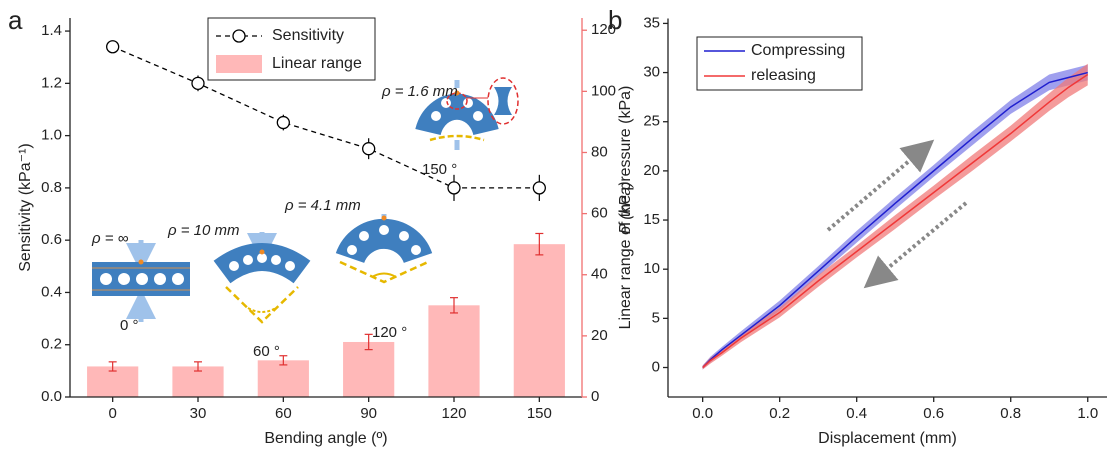 This screenshot has width=1116, height=451. Describe the element at coordinates (656, 366) in the screenshot. I see `y-tick-label: 0` at that location.